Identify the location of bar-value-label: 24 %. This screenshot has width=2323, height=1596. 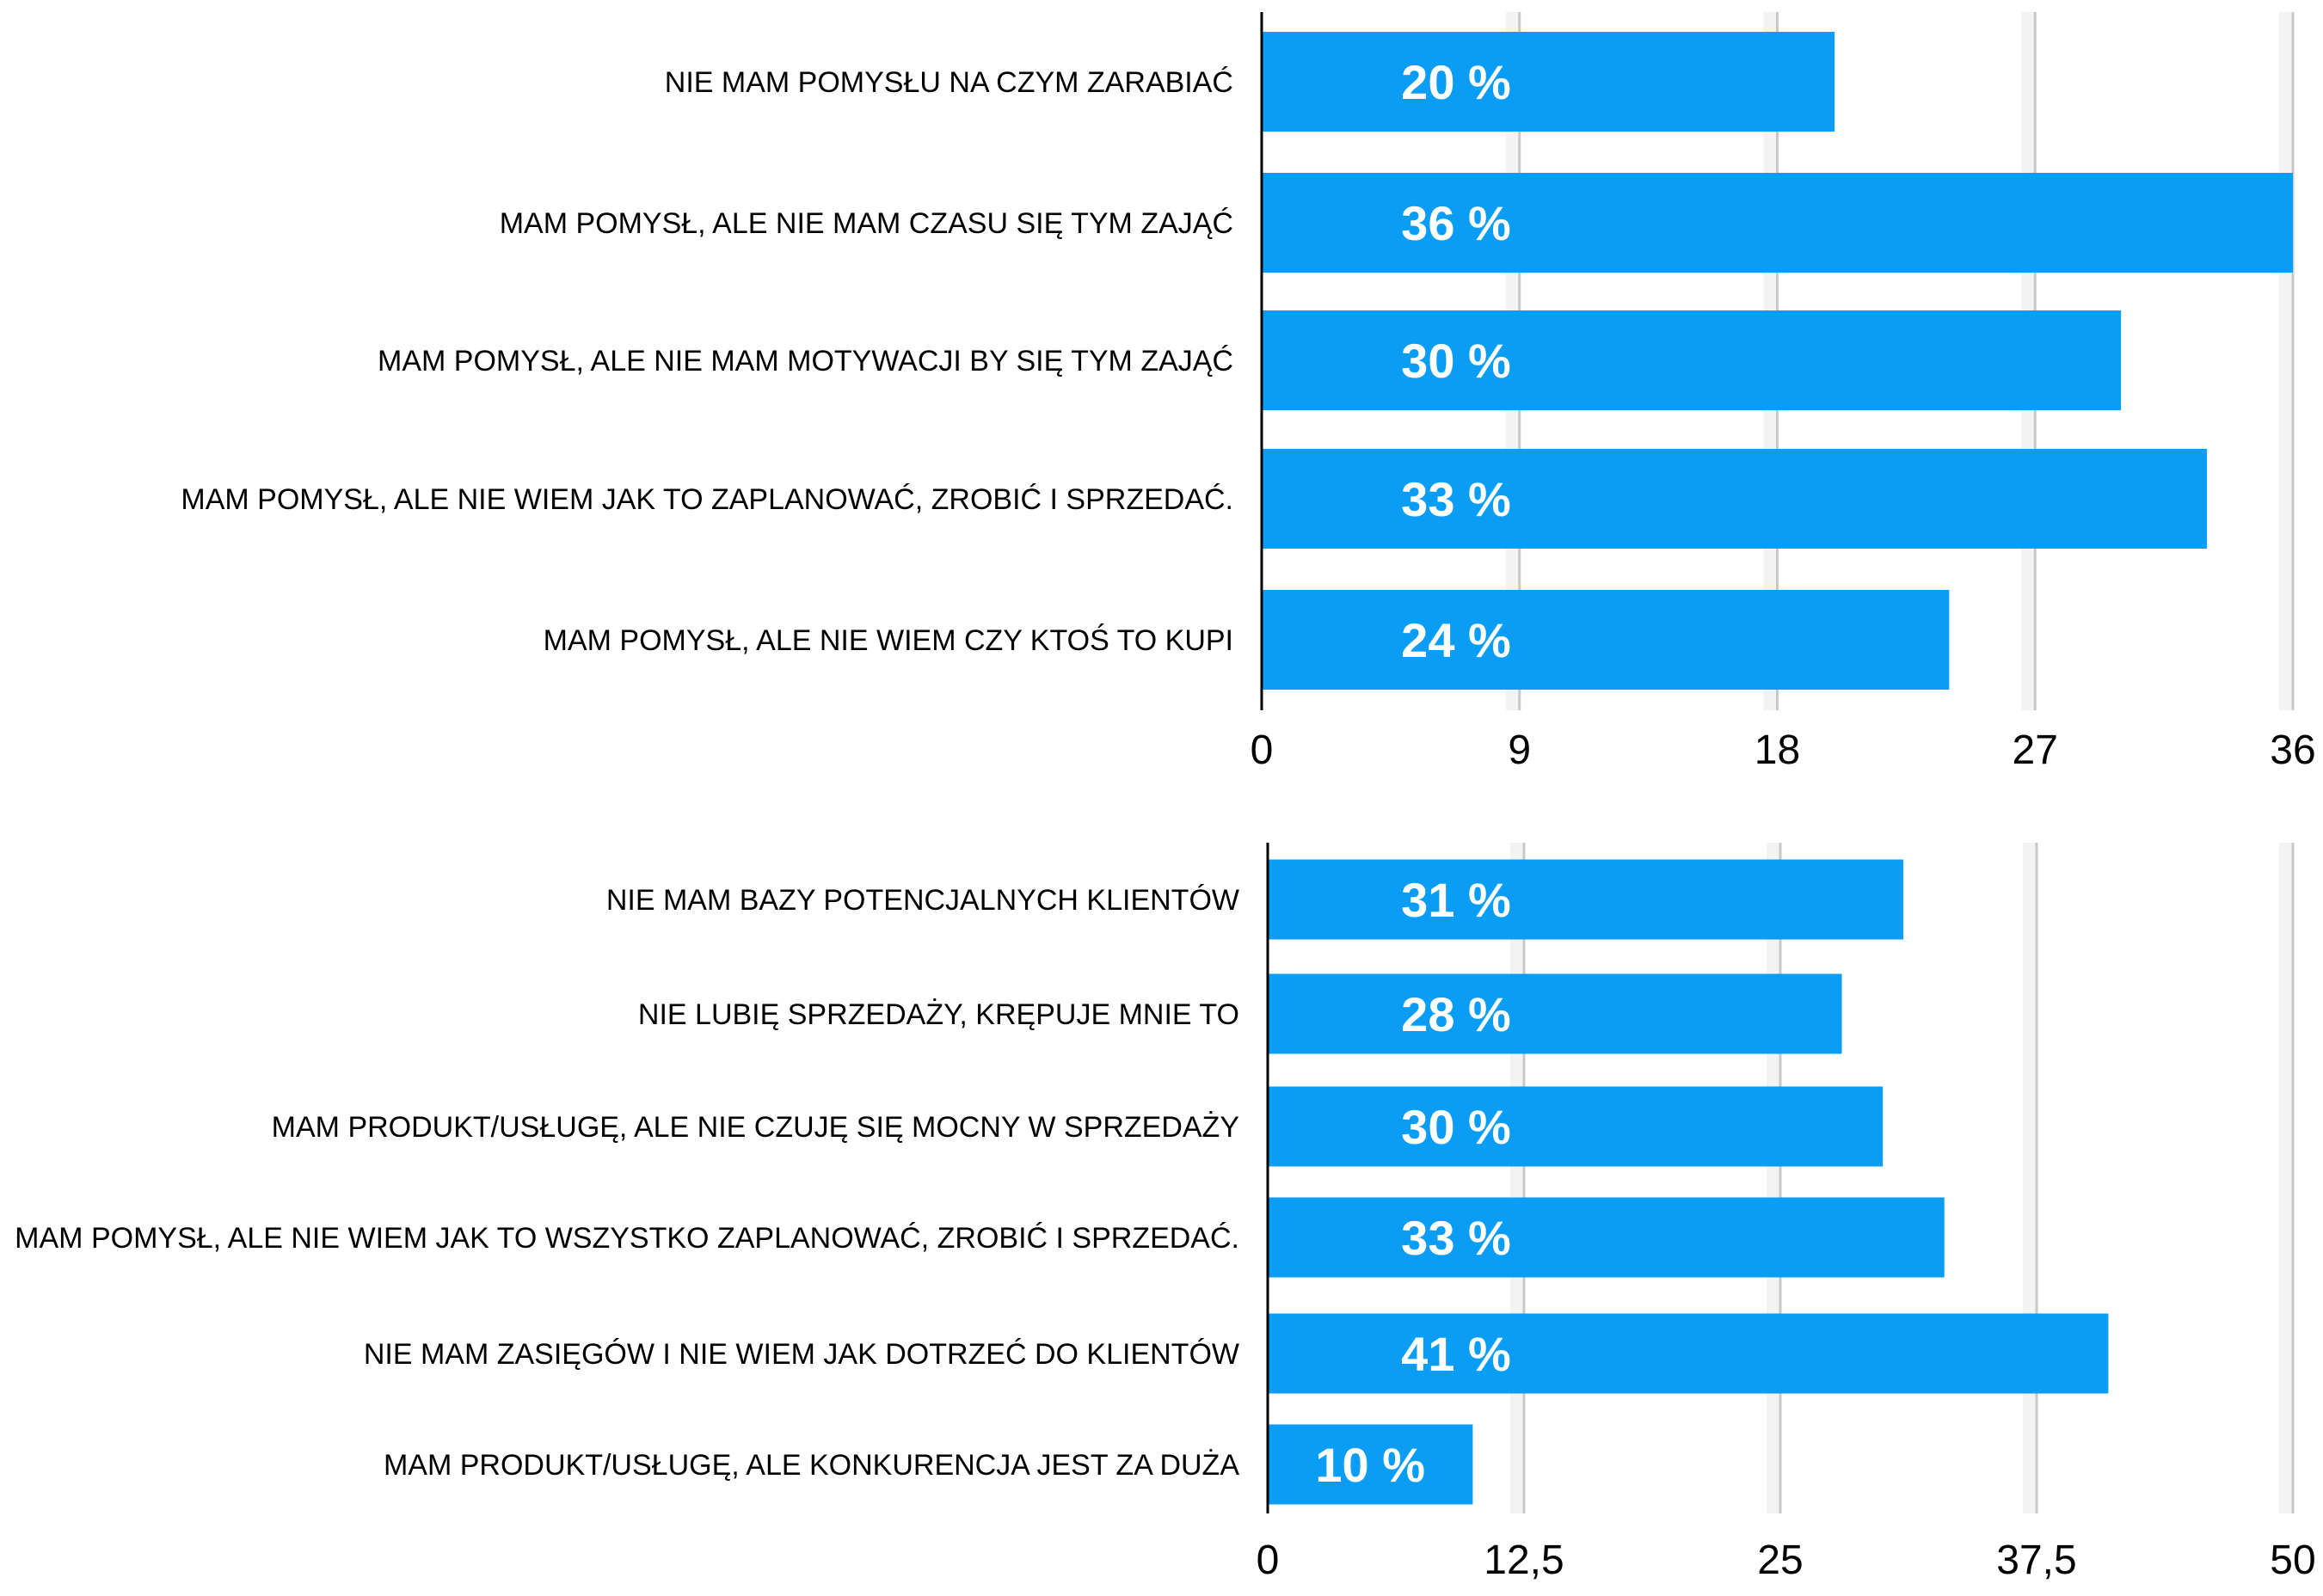
(1456, 640).